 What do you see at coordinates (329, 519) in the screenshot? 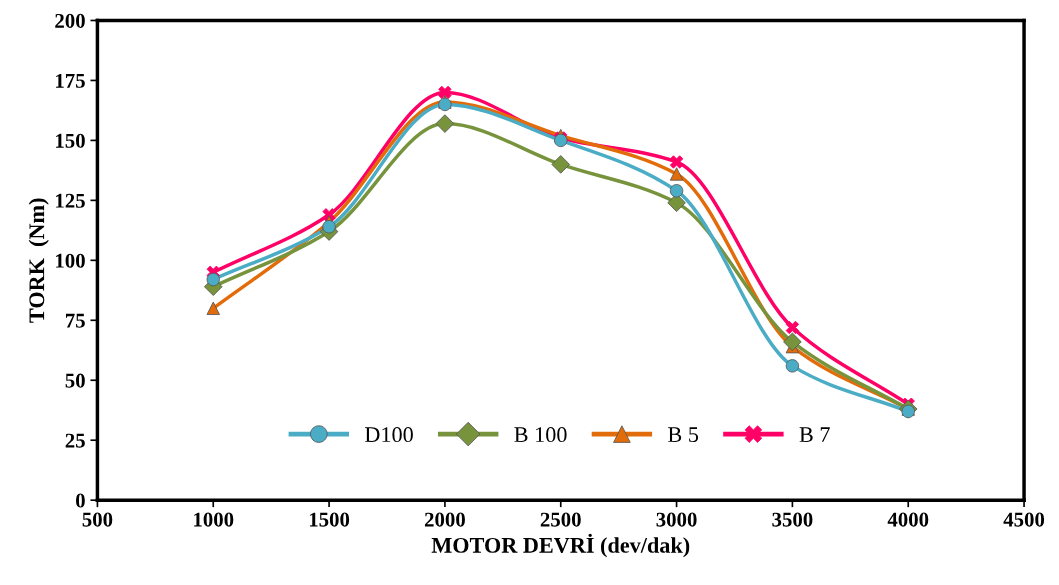
I see `x-tick-label: 1500` at bounding box center [329, 519].